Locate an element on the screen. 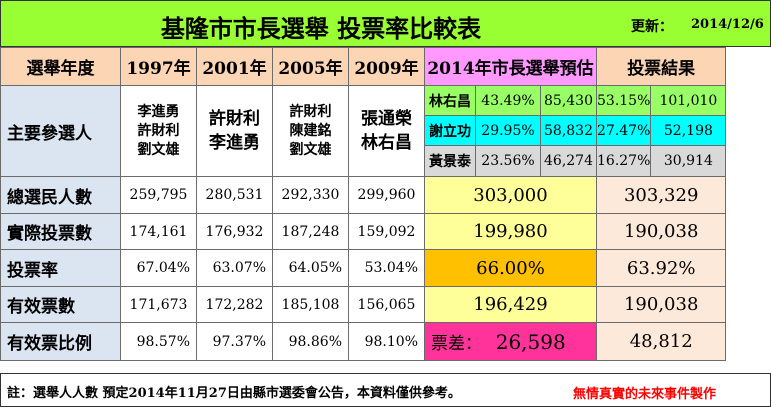 This screenshot has width=771, height=409. candidate-row-3: 黃景泰 23.56% 46,274 16.27% 30,914 is located at coordinates (364, 161).